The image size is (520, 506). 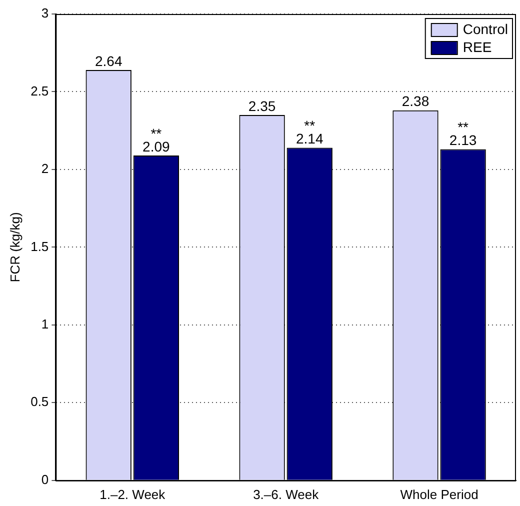 I want to click on x-tick-label: 1.–2. Week, so click(x=133, y=494).